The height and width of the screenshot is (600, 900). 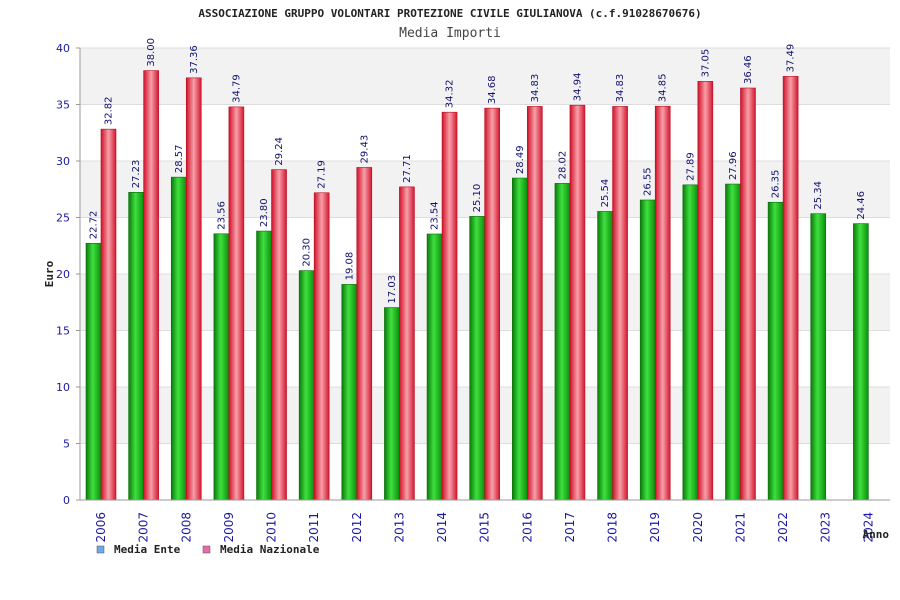 I want to click on bar-media-ente-2011, so click(x=306, y=385).